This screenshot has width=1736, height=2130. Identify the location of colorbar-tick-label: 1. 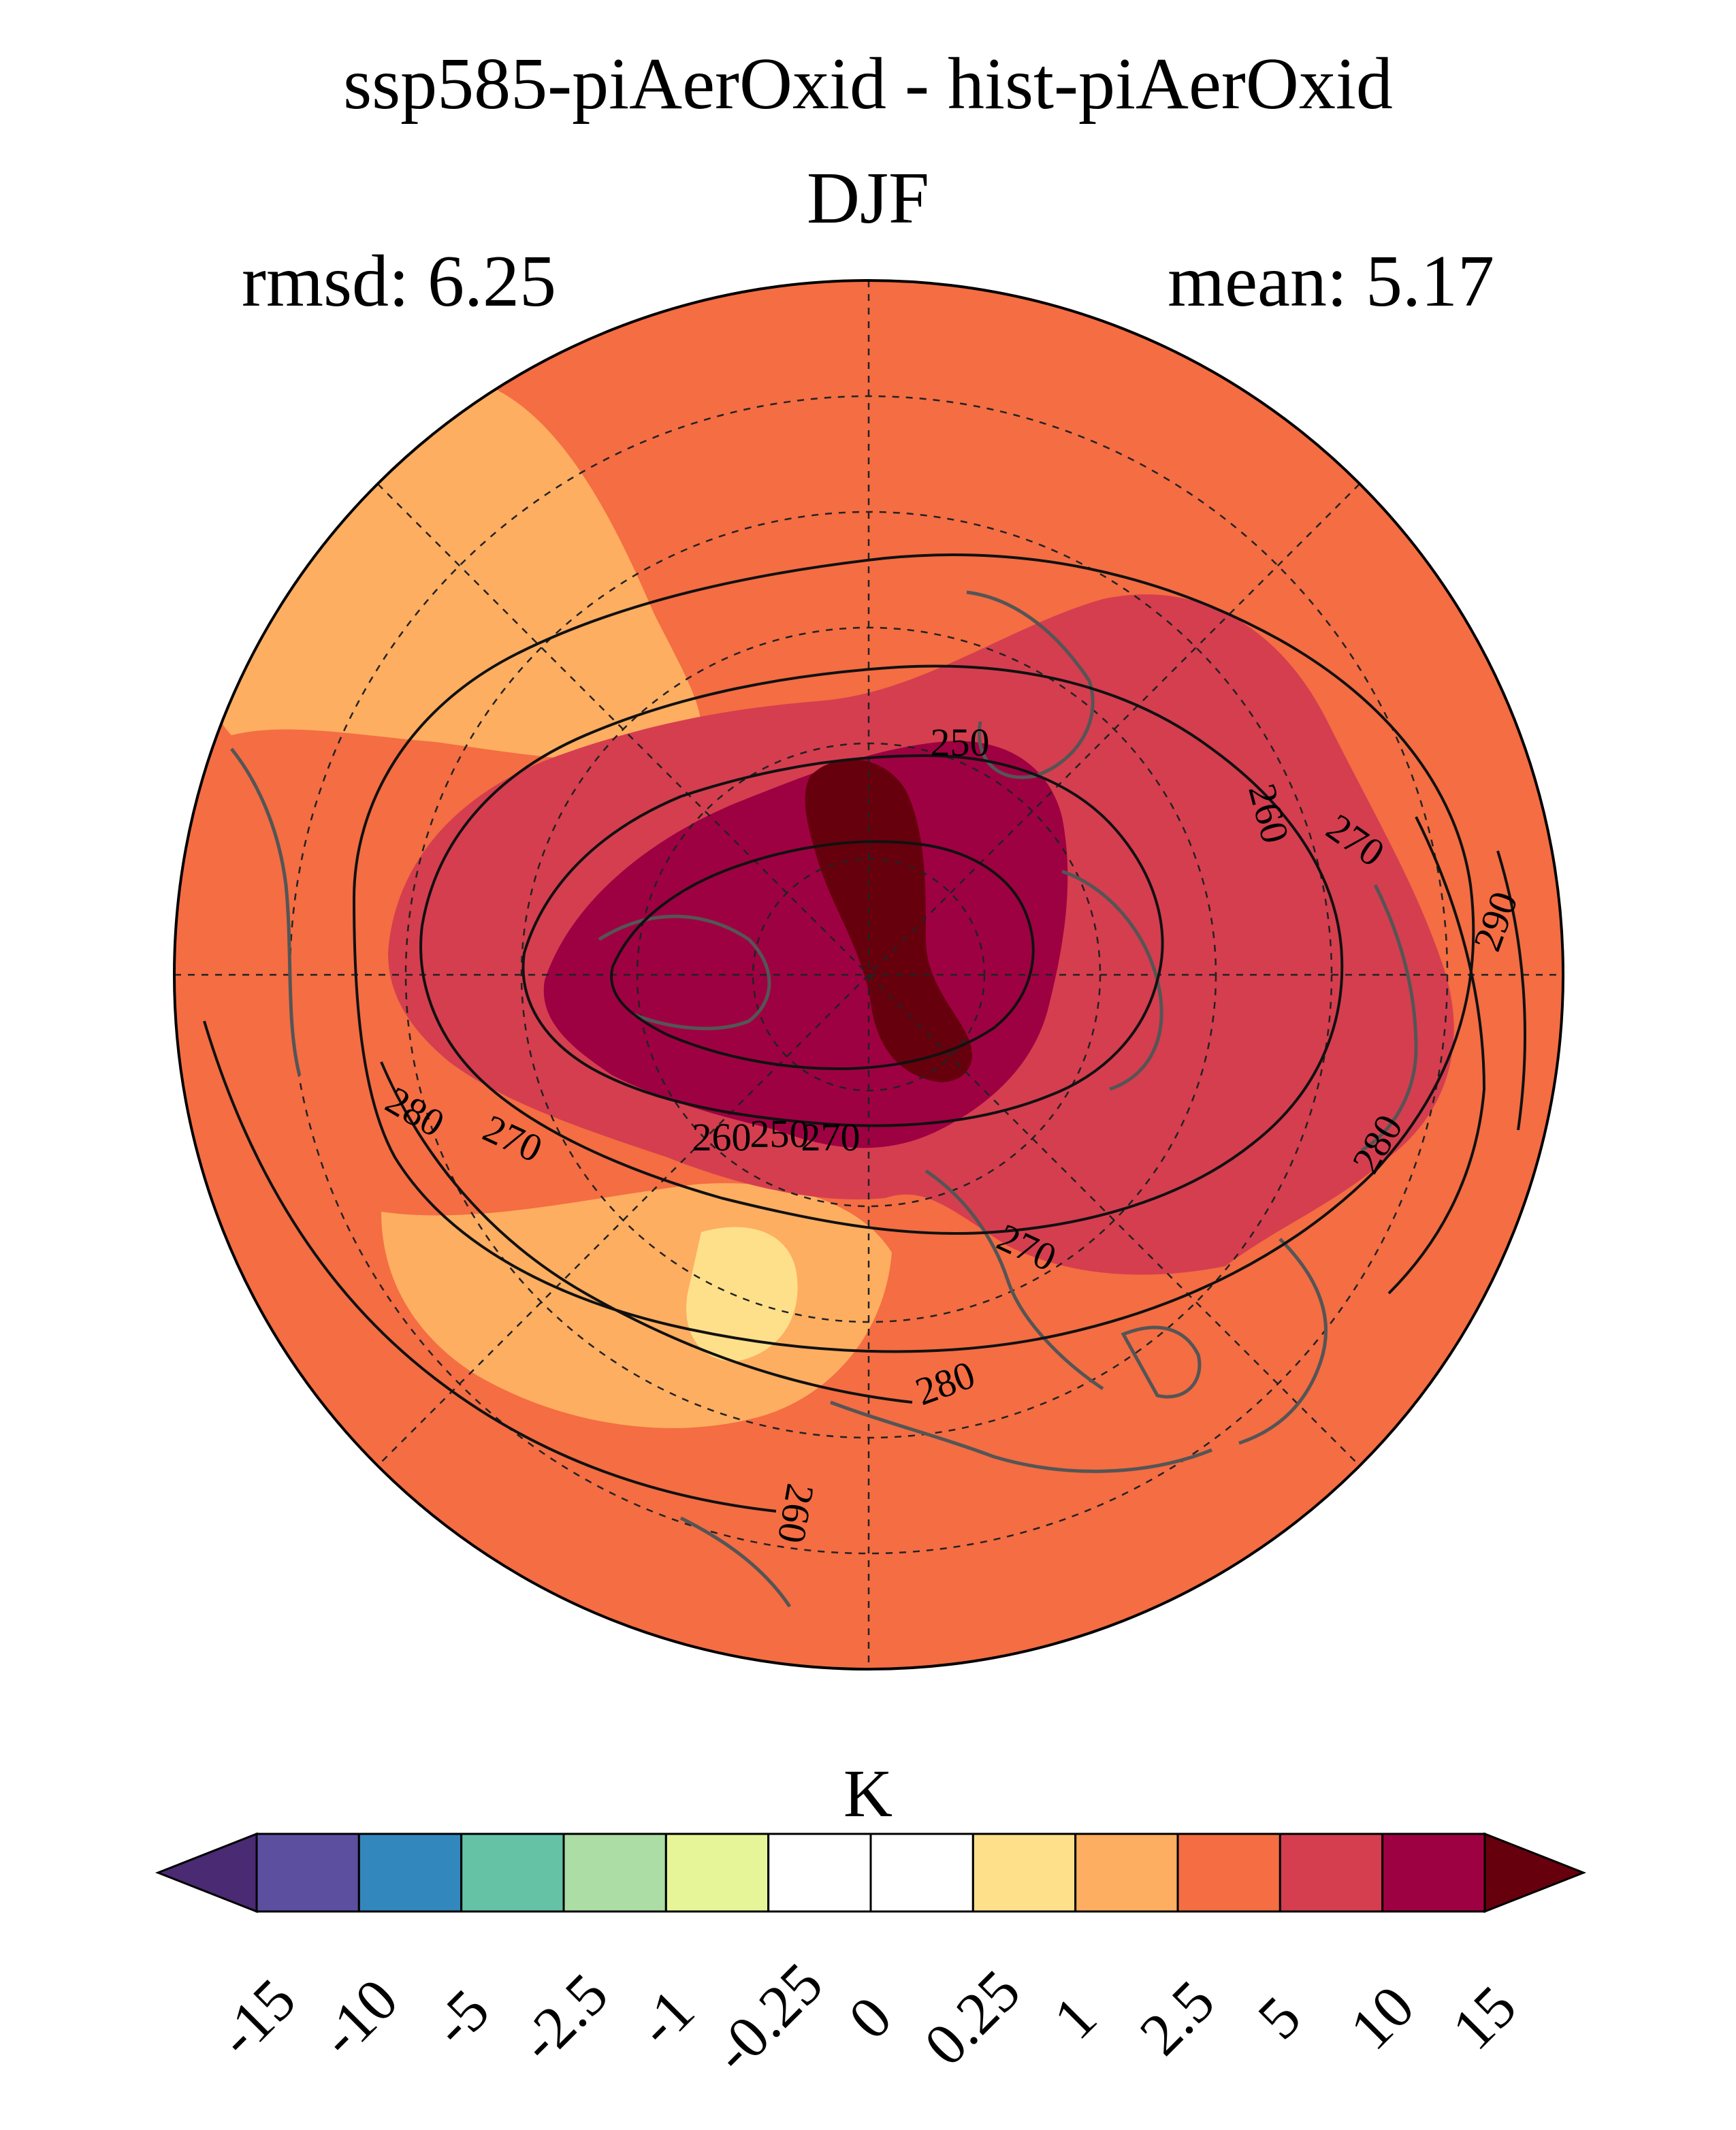
(1075, 2018).